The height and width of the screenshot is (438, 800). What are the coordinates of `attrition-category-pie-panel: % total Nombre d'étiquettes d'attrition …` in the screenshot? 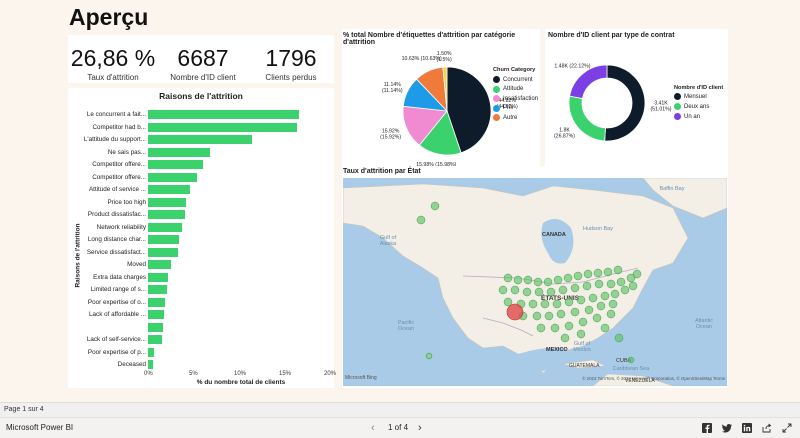 It's located at (441, 97).